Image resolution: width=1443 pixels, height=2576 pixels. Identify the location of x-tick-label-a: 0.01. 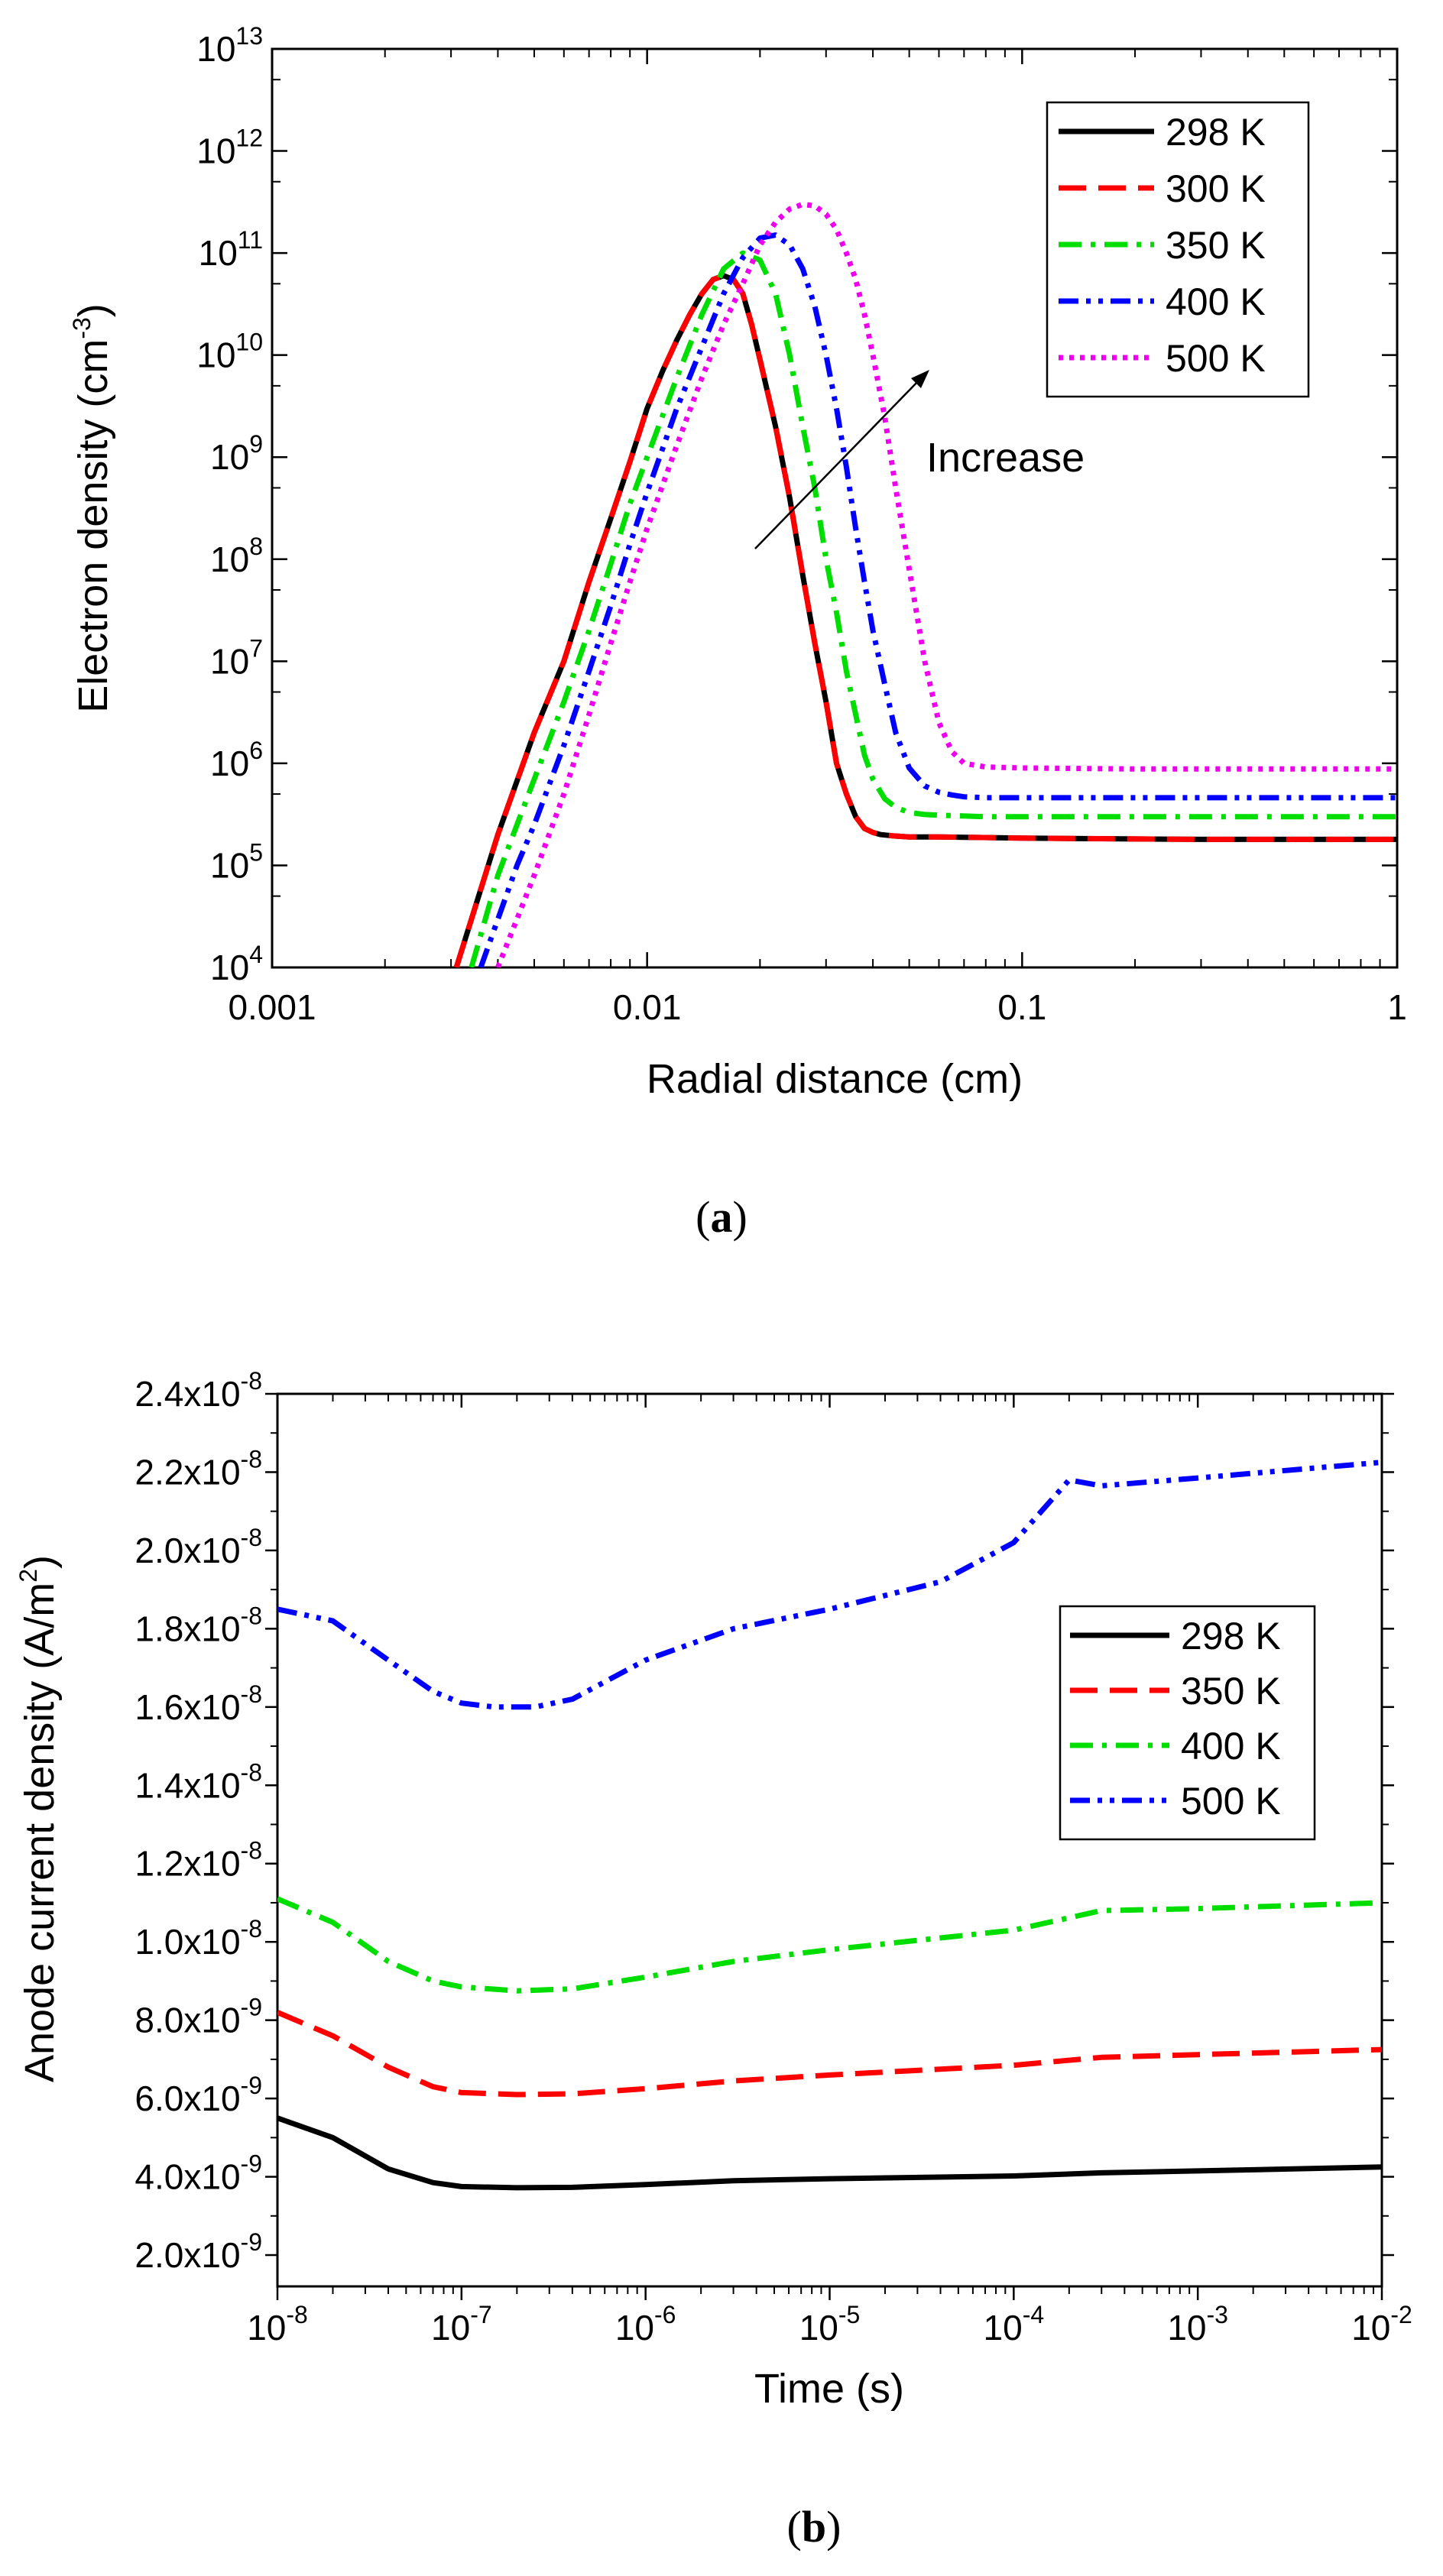
(647, 1007).